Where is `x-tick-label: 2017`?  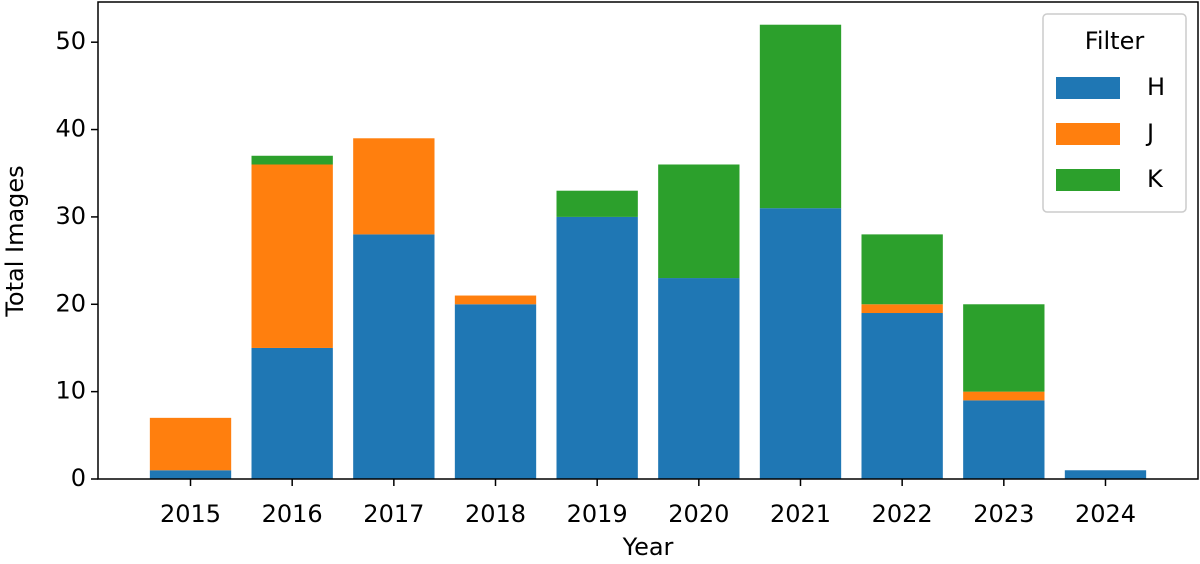
x-tick-label: 2017 is located at coordinates (393, 514).